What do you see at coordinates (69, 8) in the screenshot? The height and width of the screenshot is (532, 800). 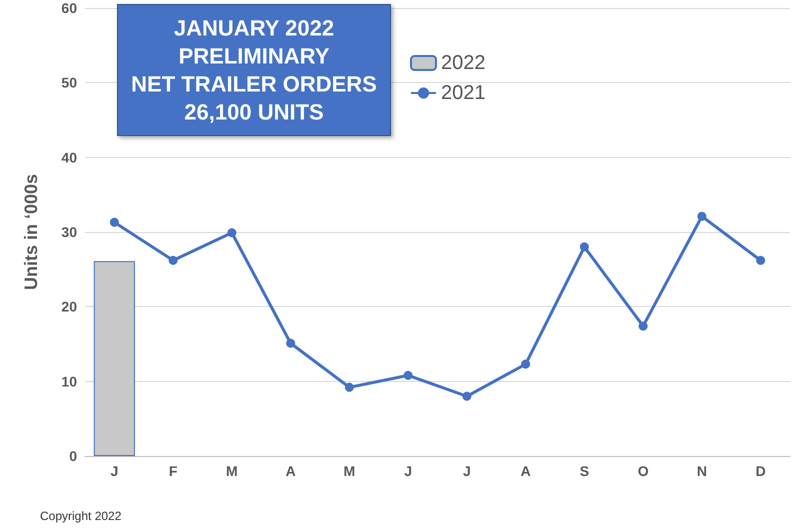 I see `y-tick-label: 60` at bounding box center [69, 8].